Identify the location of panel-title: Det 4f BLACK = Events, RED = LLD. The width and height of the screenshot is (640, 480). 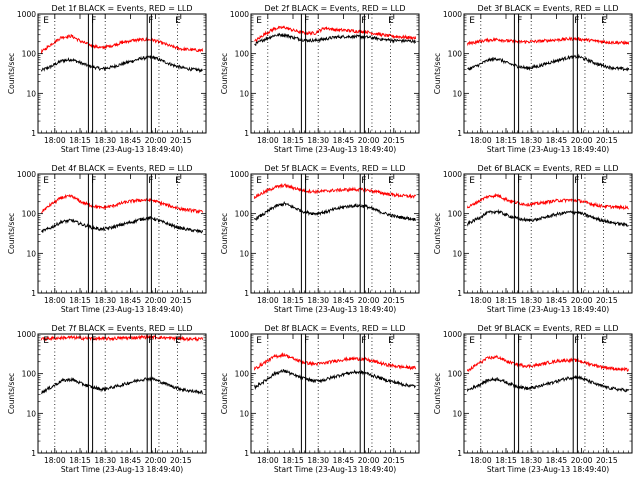
(121, 168).